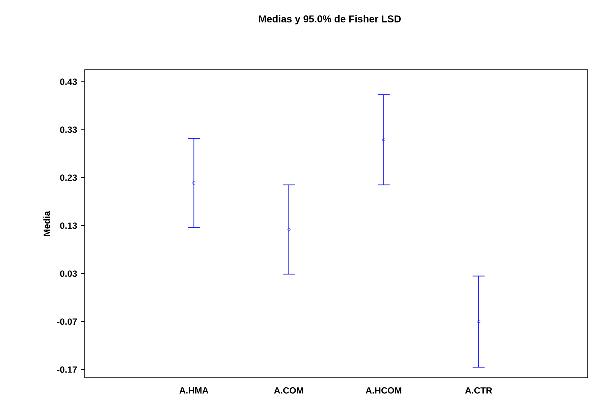 This screenshot has height=403, width=597. What do you see at coordinates (69, 178) in the screenshot?
I see `y-tick-label: 0.23` at bounding box center [69, 178].